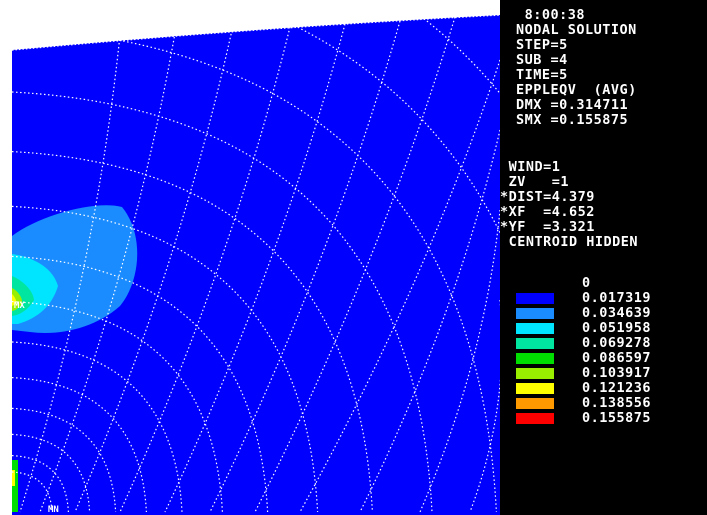 The width and height of the screenshot is (707, 515). What do you see at coordinates (551, 15) in the screenshot?
I see `info-line: 8:00:38` at bounding box center [551, 15].